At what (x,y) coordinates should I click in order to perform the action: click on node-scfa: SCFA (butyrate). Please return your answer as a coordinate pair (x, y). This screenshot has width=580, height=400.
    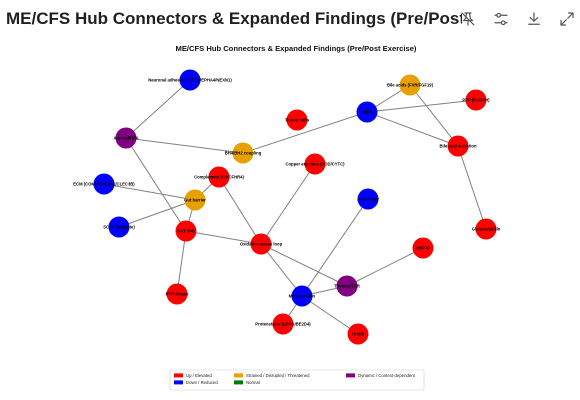
    Looking at the image, I should click on (119, 227).